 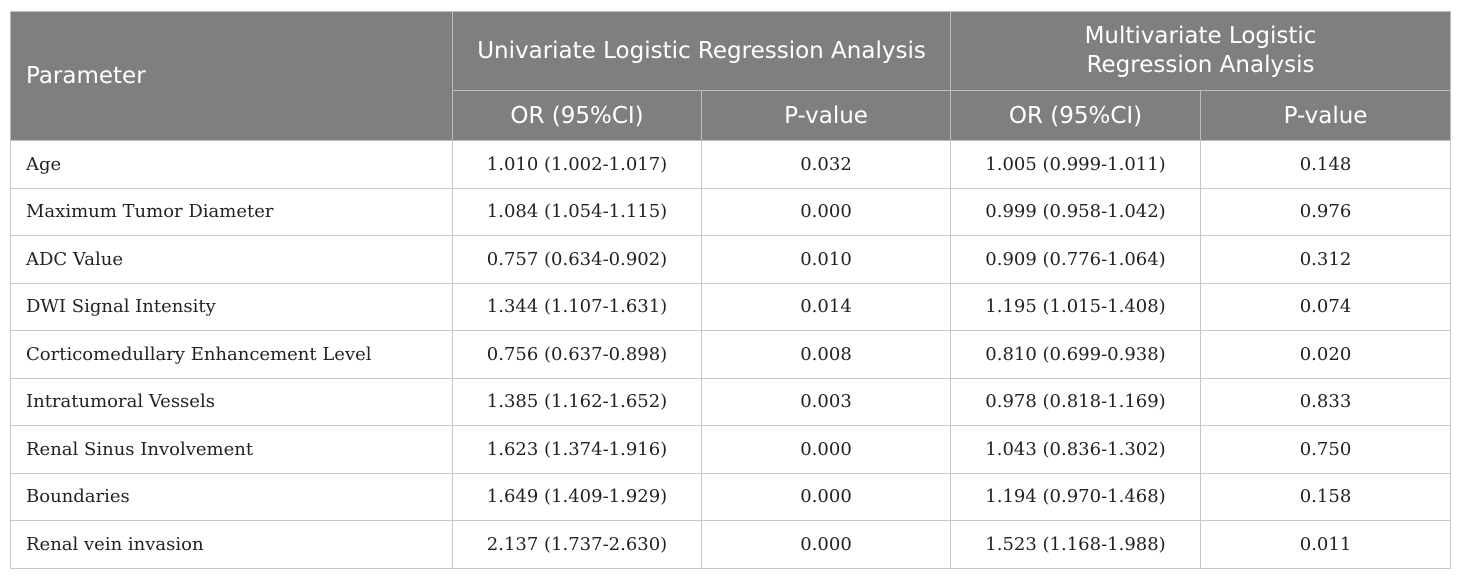 I want to click on row-parameter: Age, so click(x=231, y=164).